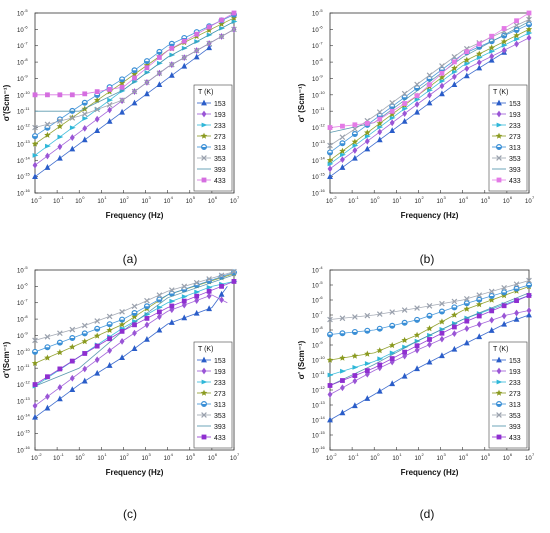 The width and height of the screenshot is (550, 533). Describe the element at coordinates (322, 357) in the screenshot. I see `y-tick-exp: -10` at that location.